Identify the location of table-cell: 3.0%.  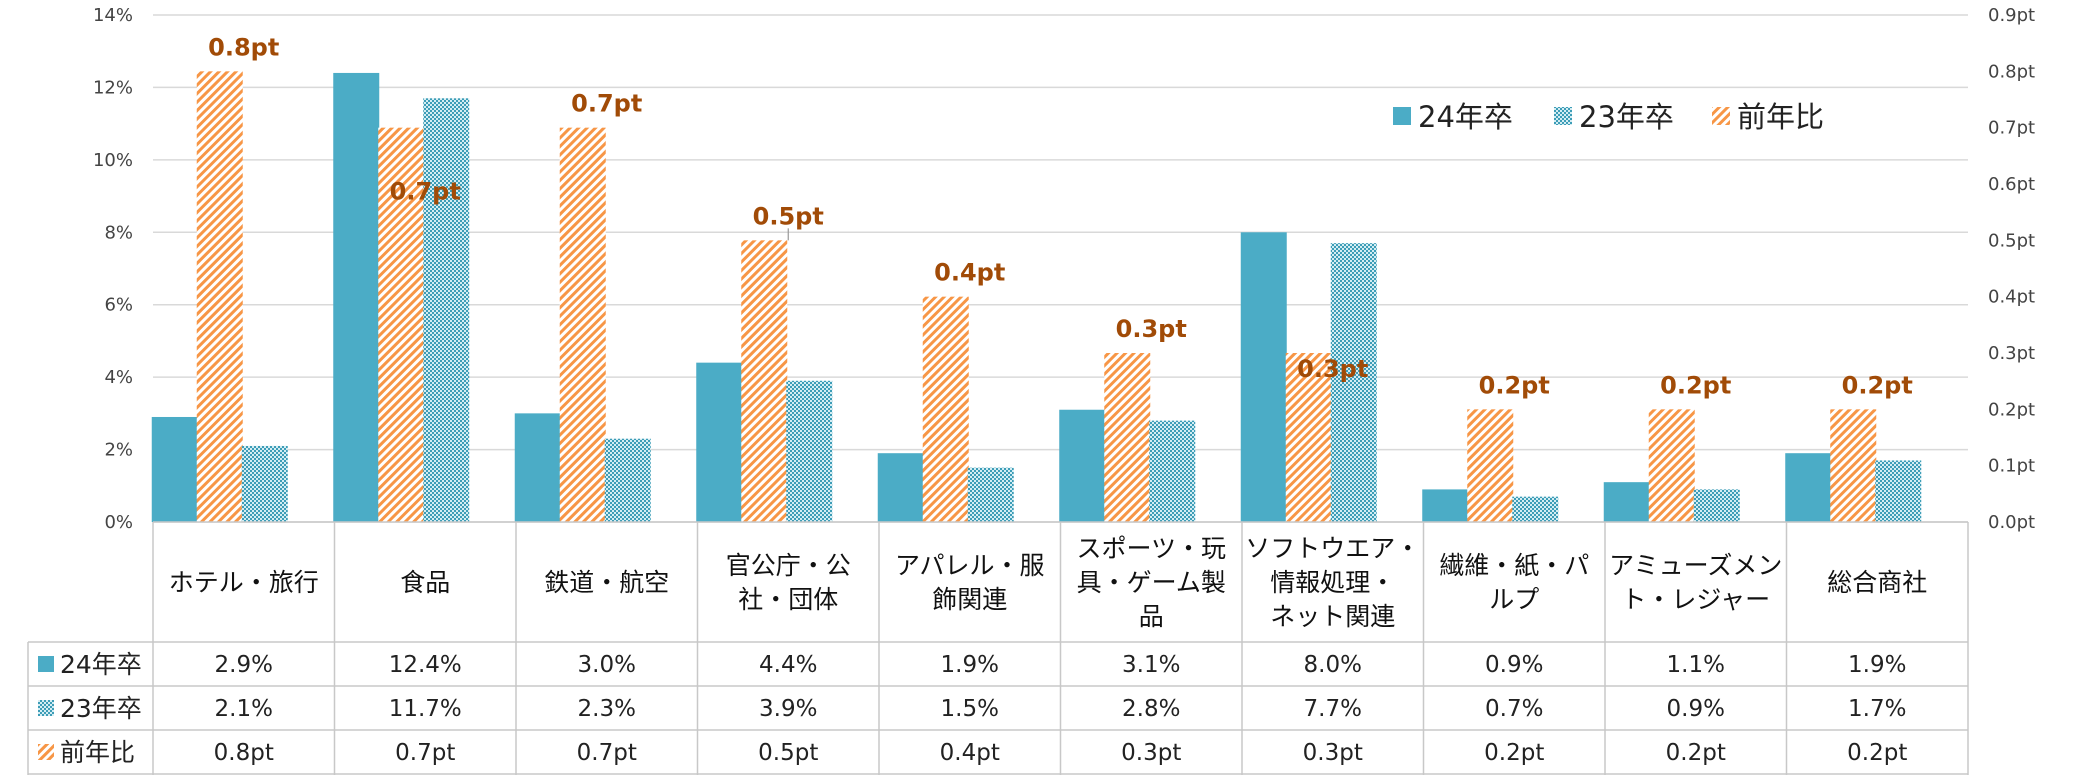
(607, 665).